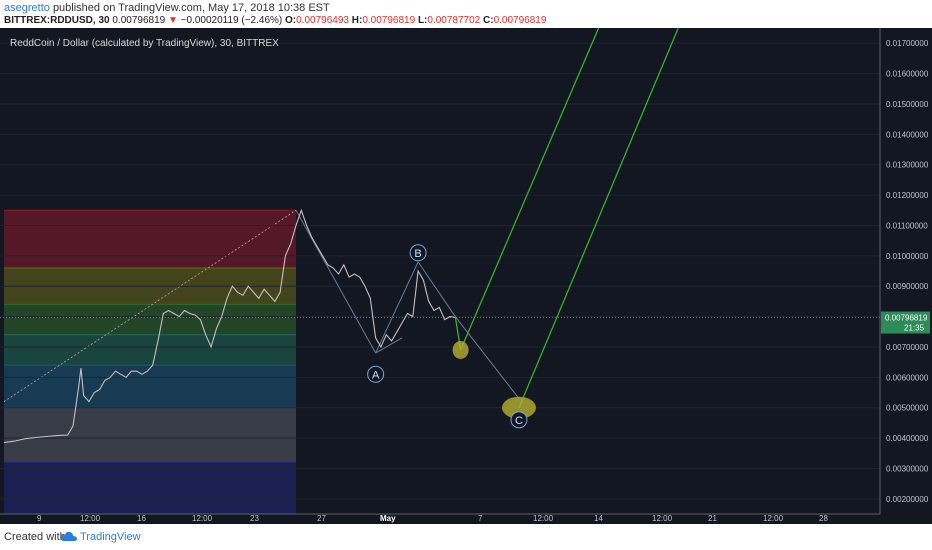 This screenshot has height=550, width=932. I want to click on created-with-text: Created with, so click(35, 537).